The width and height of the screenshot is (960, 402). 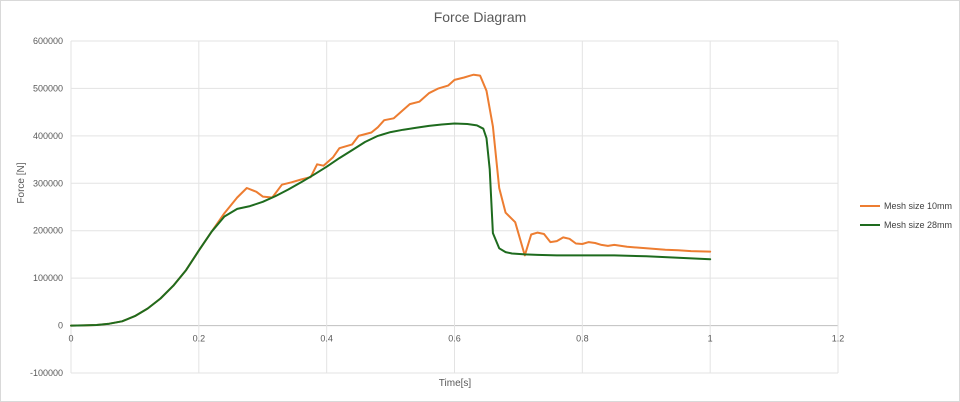 I want to click on x-tick-label: 1, so click(x=710, y=339).